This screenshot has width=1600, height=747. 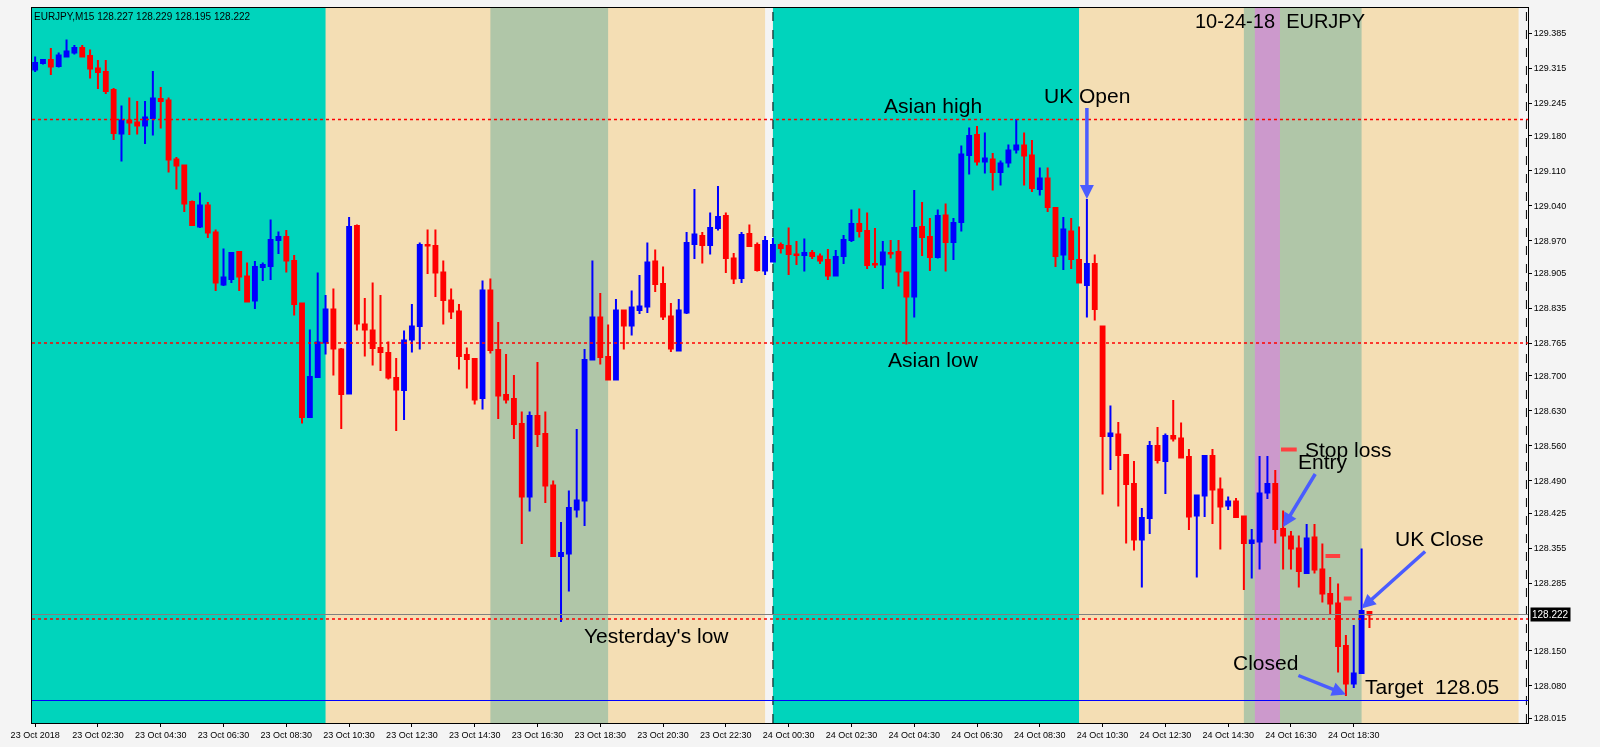 I want to click on x-tick-label: 24 Oct 06:30, so click(x=977, y=734).